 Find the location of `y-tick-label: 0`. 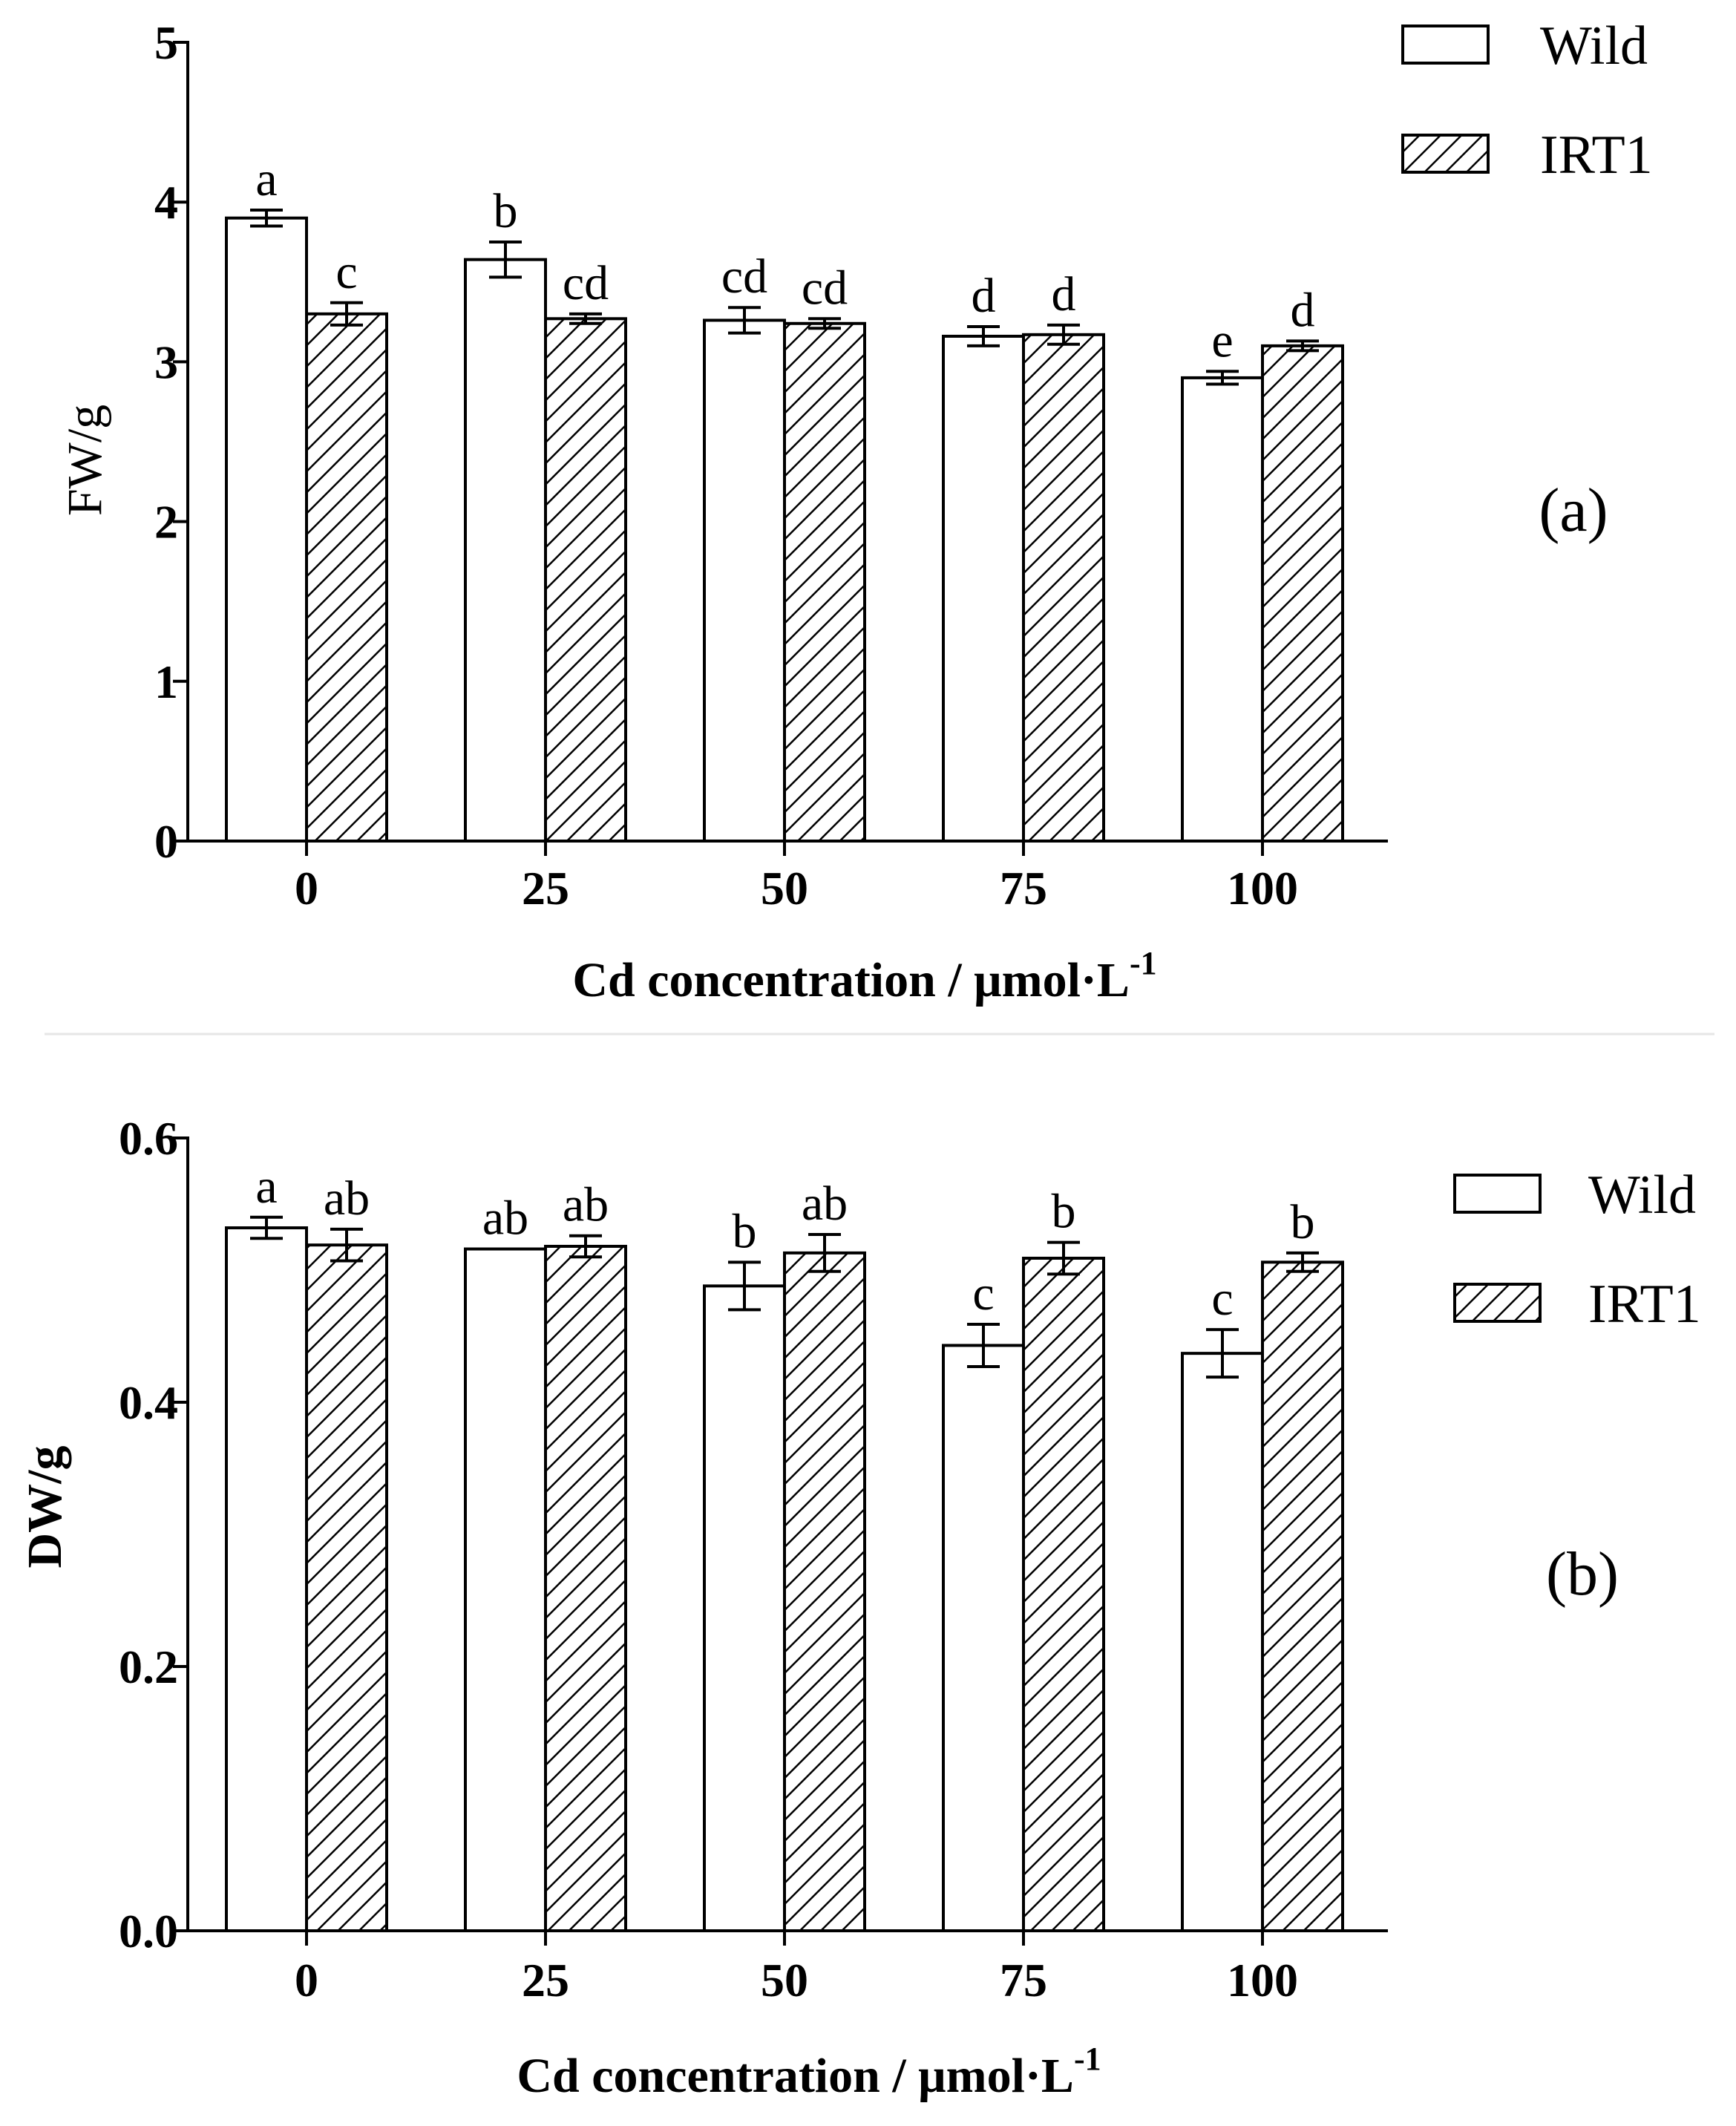

y-tick-label: 0 is located at coordinates (166, 841).